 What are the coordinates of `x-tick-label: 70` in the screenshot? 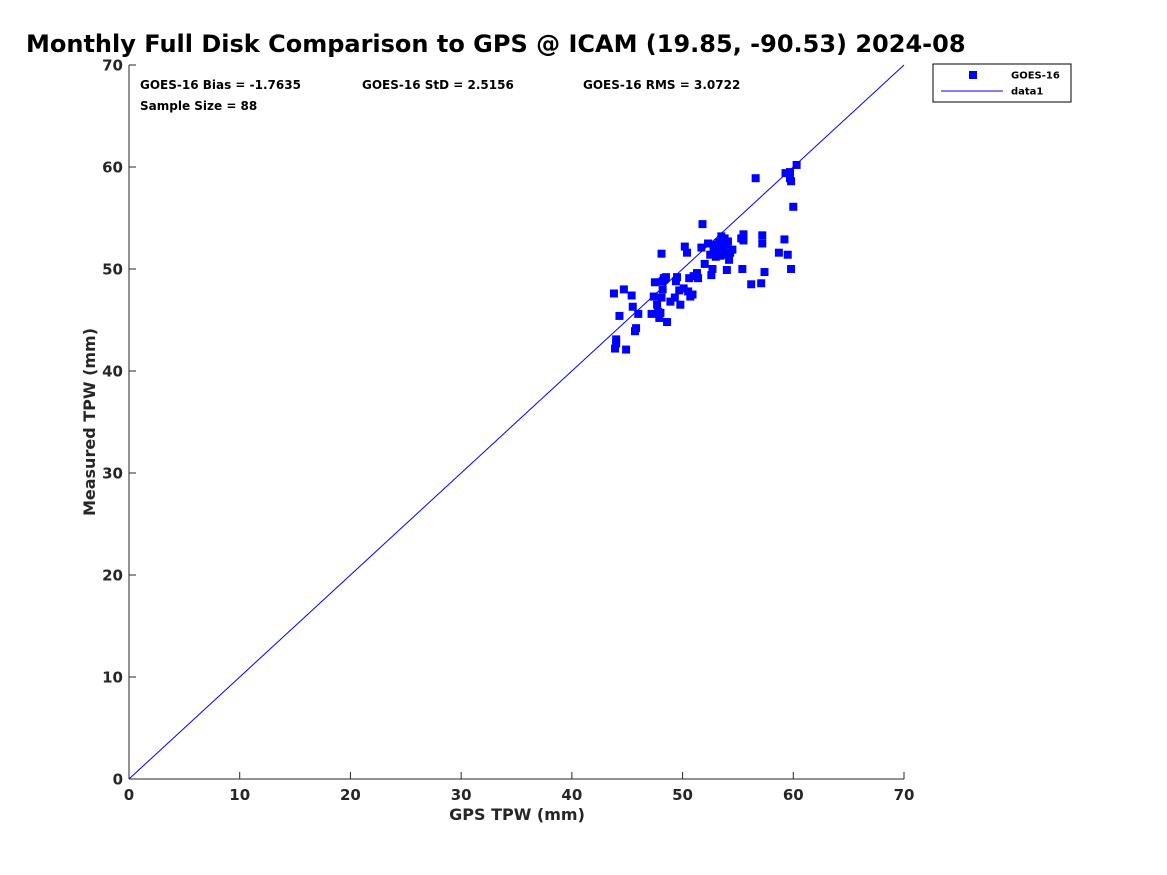 It's located at (904, 795).